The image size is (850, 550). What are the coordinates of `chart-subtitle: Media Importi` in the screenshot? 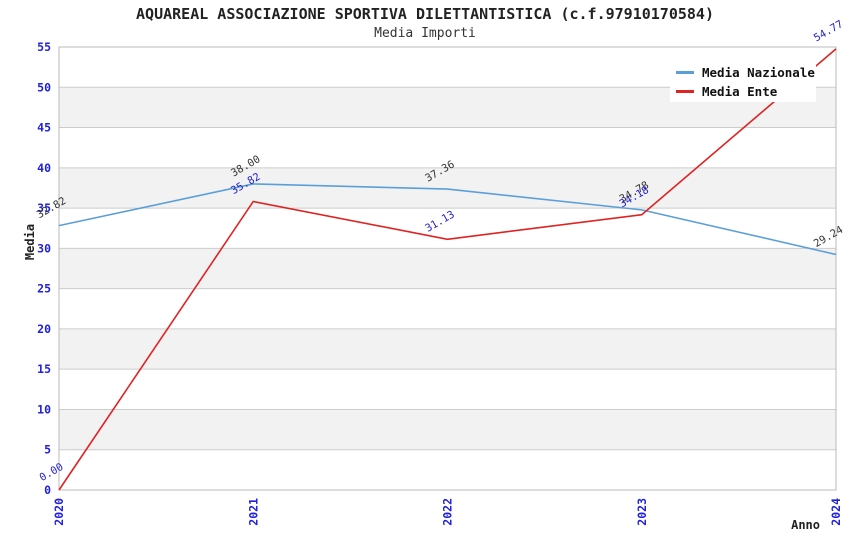 It's located at (425, 33).